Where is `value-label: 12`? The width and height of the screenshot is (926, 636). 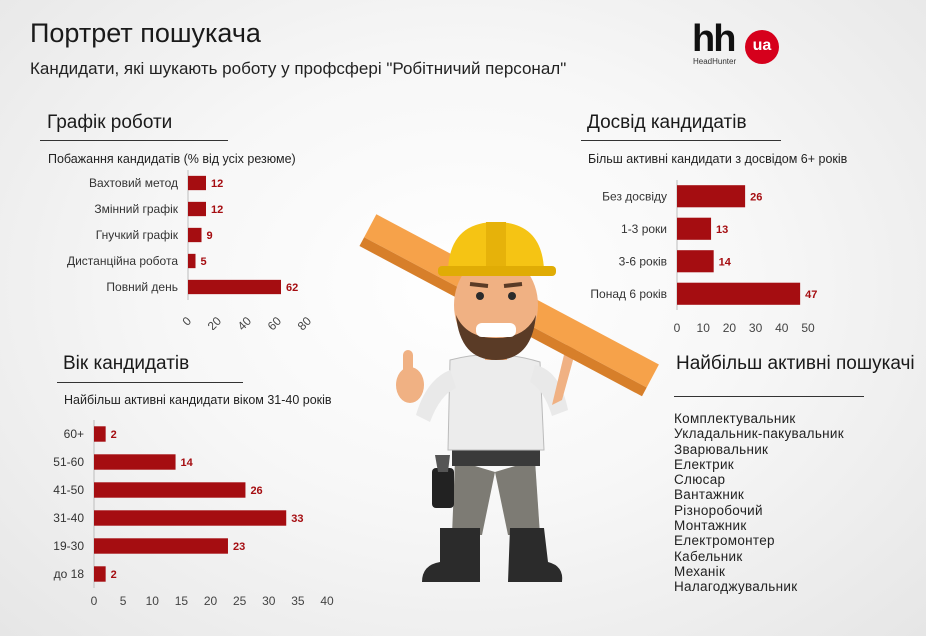
value-label: 12 is located at coordinates (217, 184).